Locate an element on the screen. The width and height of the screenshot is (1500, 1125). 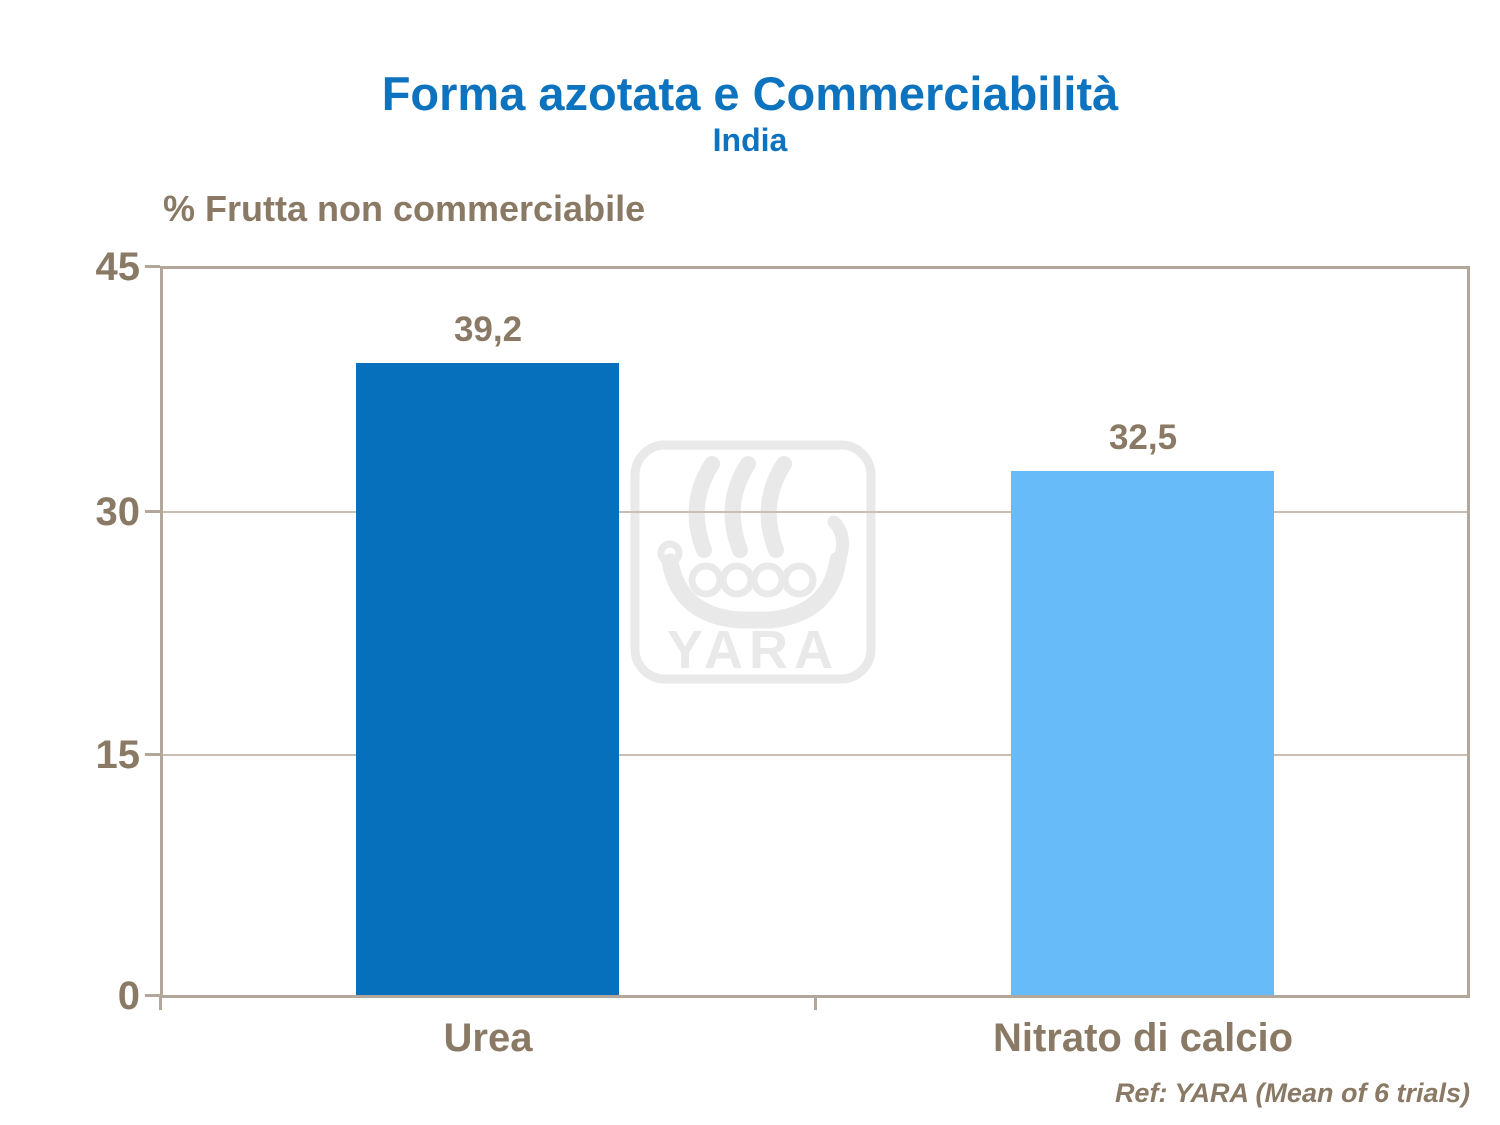
category-boundary-tick is located at coordinates (815, 1003).